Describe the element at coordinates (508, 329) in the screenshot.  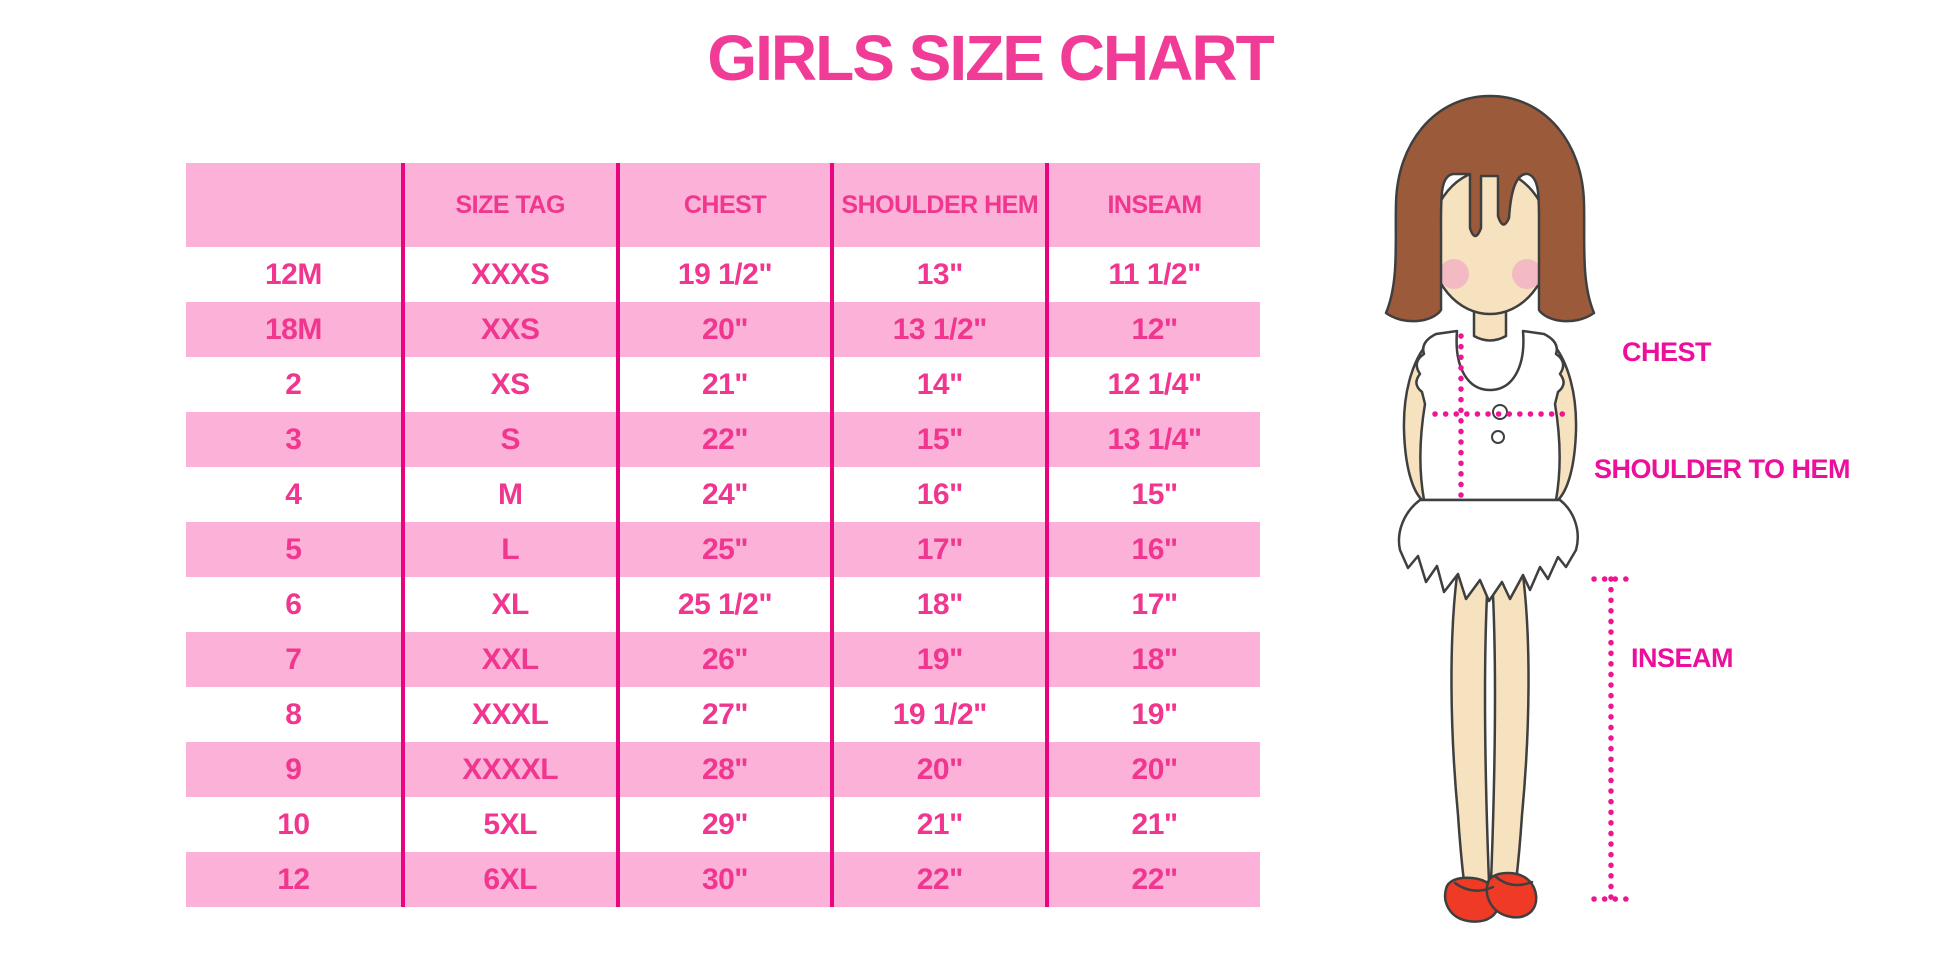
I see `table-cell: XXS` at that location.